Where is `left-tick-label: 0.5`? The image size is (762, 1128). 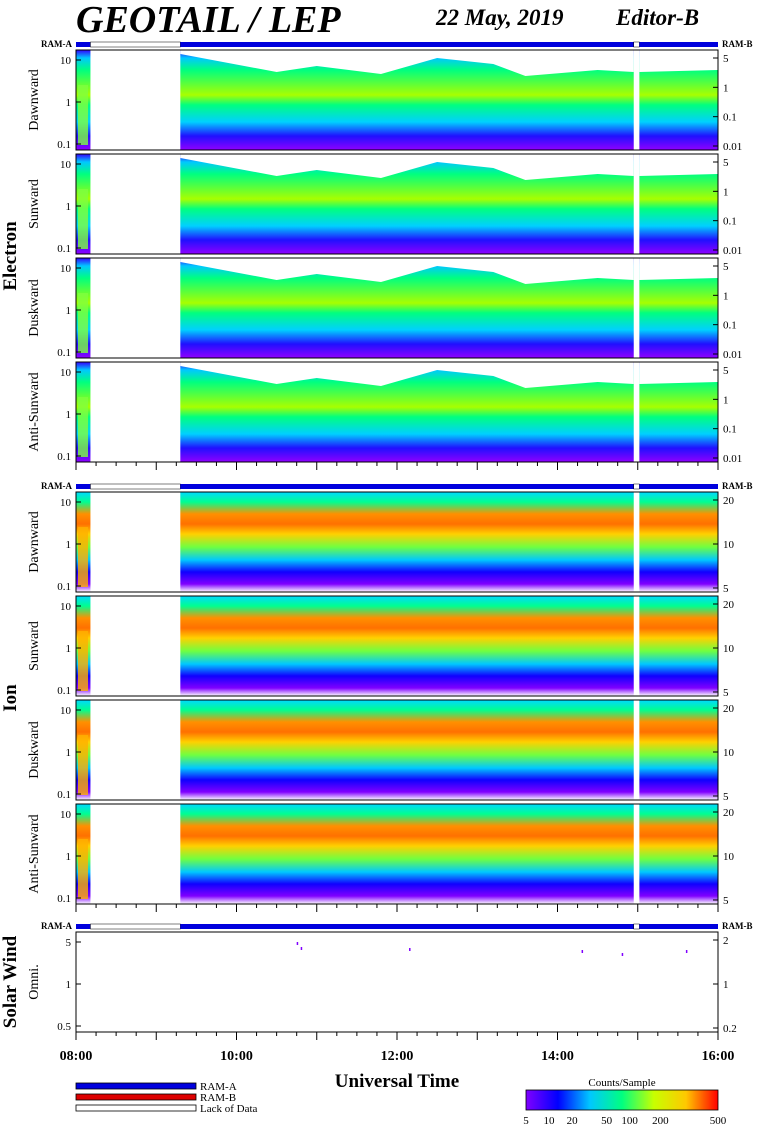
left-tick-label: 0.5 is located at coordinates (64, 1027).